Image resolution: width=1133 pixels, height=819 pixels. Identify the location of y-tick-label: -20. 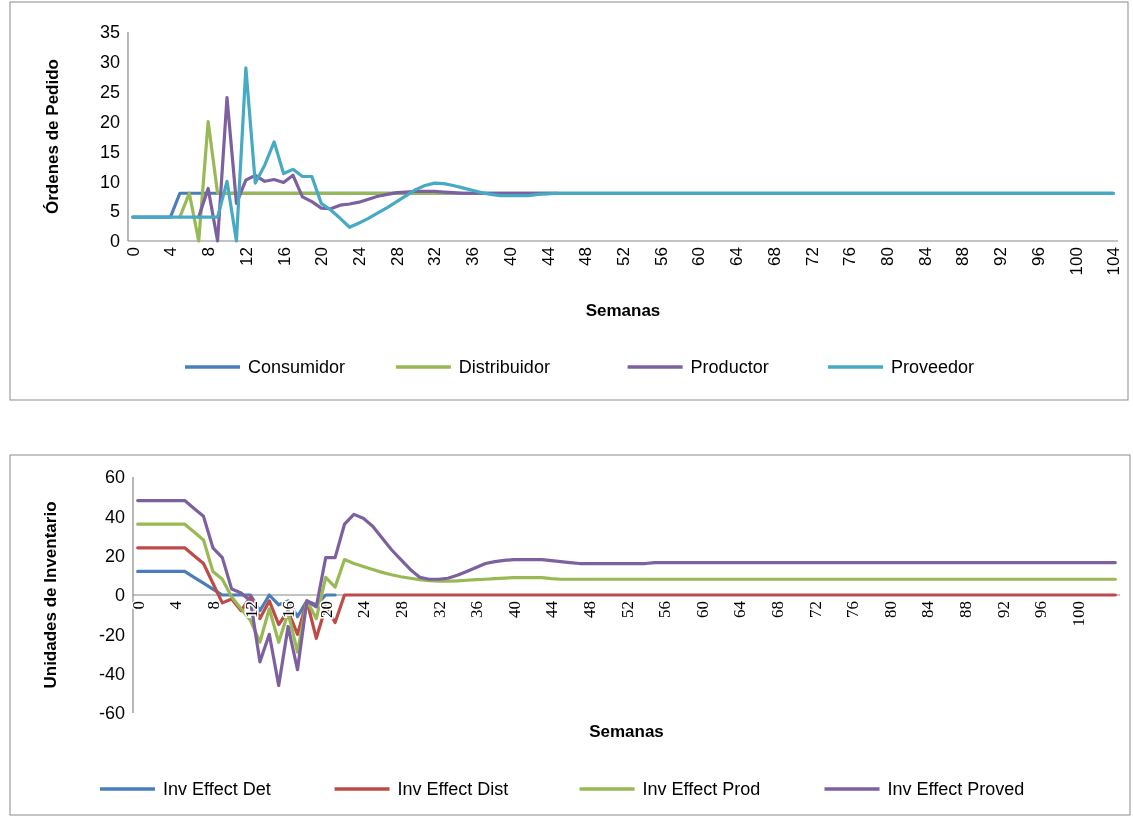
(111, 634).